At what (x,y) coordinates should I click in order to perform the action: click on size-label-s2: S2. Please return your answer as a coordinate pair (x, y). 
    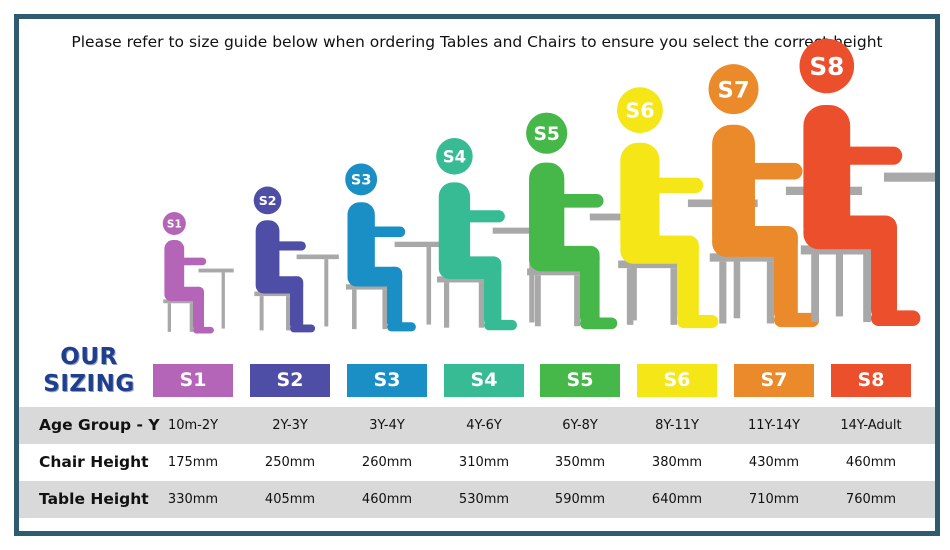
    Looking at the image, I should click on (290, 380).